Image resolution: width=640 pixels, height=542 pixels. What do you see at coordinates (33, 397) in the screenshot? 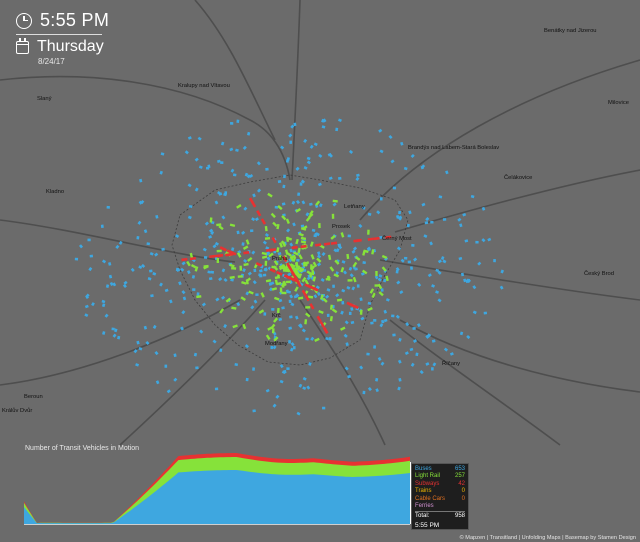
I see `place-label: Beroun` at bounding box center [33, 397].